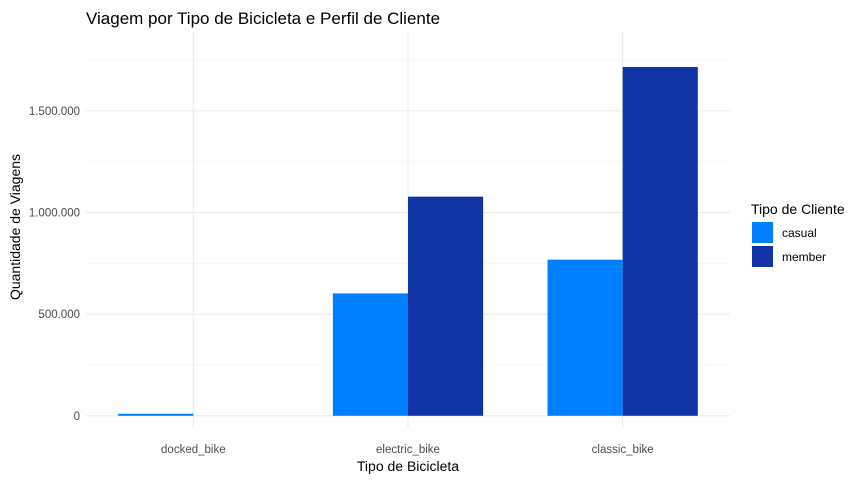 This screenshot has height=480, width=864. I want to click on legend-label-casual: casual, so click(799, 233).